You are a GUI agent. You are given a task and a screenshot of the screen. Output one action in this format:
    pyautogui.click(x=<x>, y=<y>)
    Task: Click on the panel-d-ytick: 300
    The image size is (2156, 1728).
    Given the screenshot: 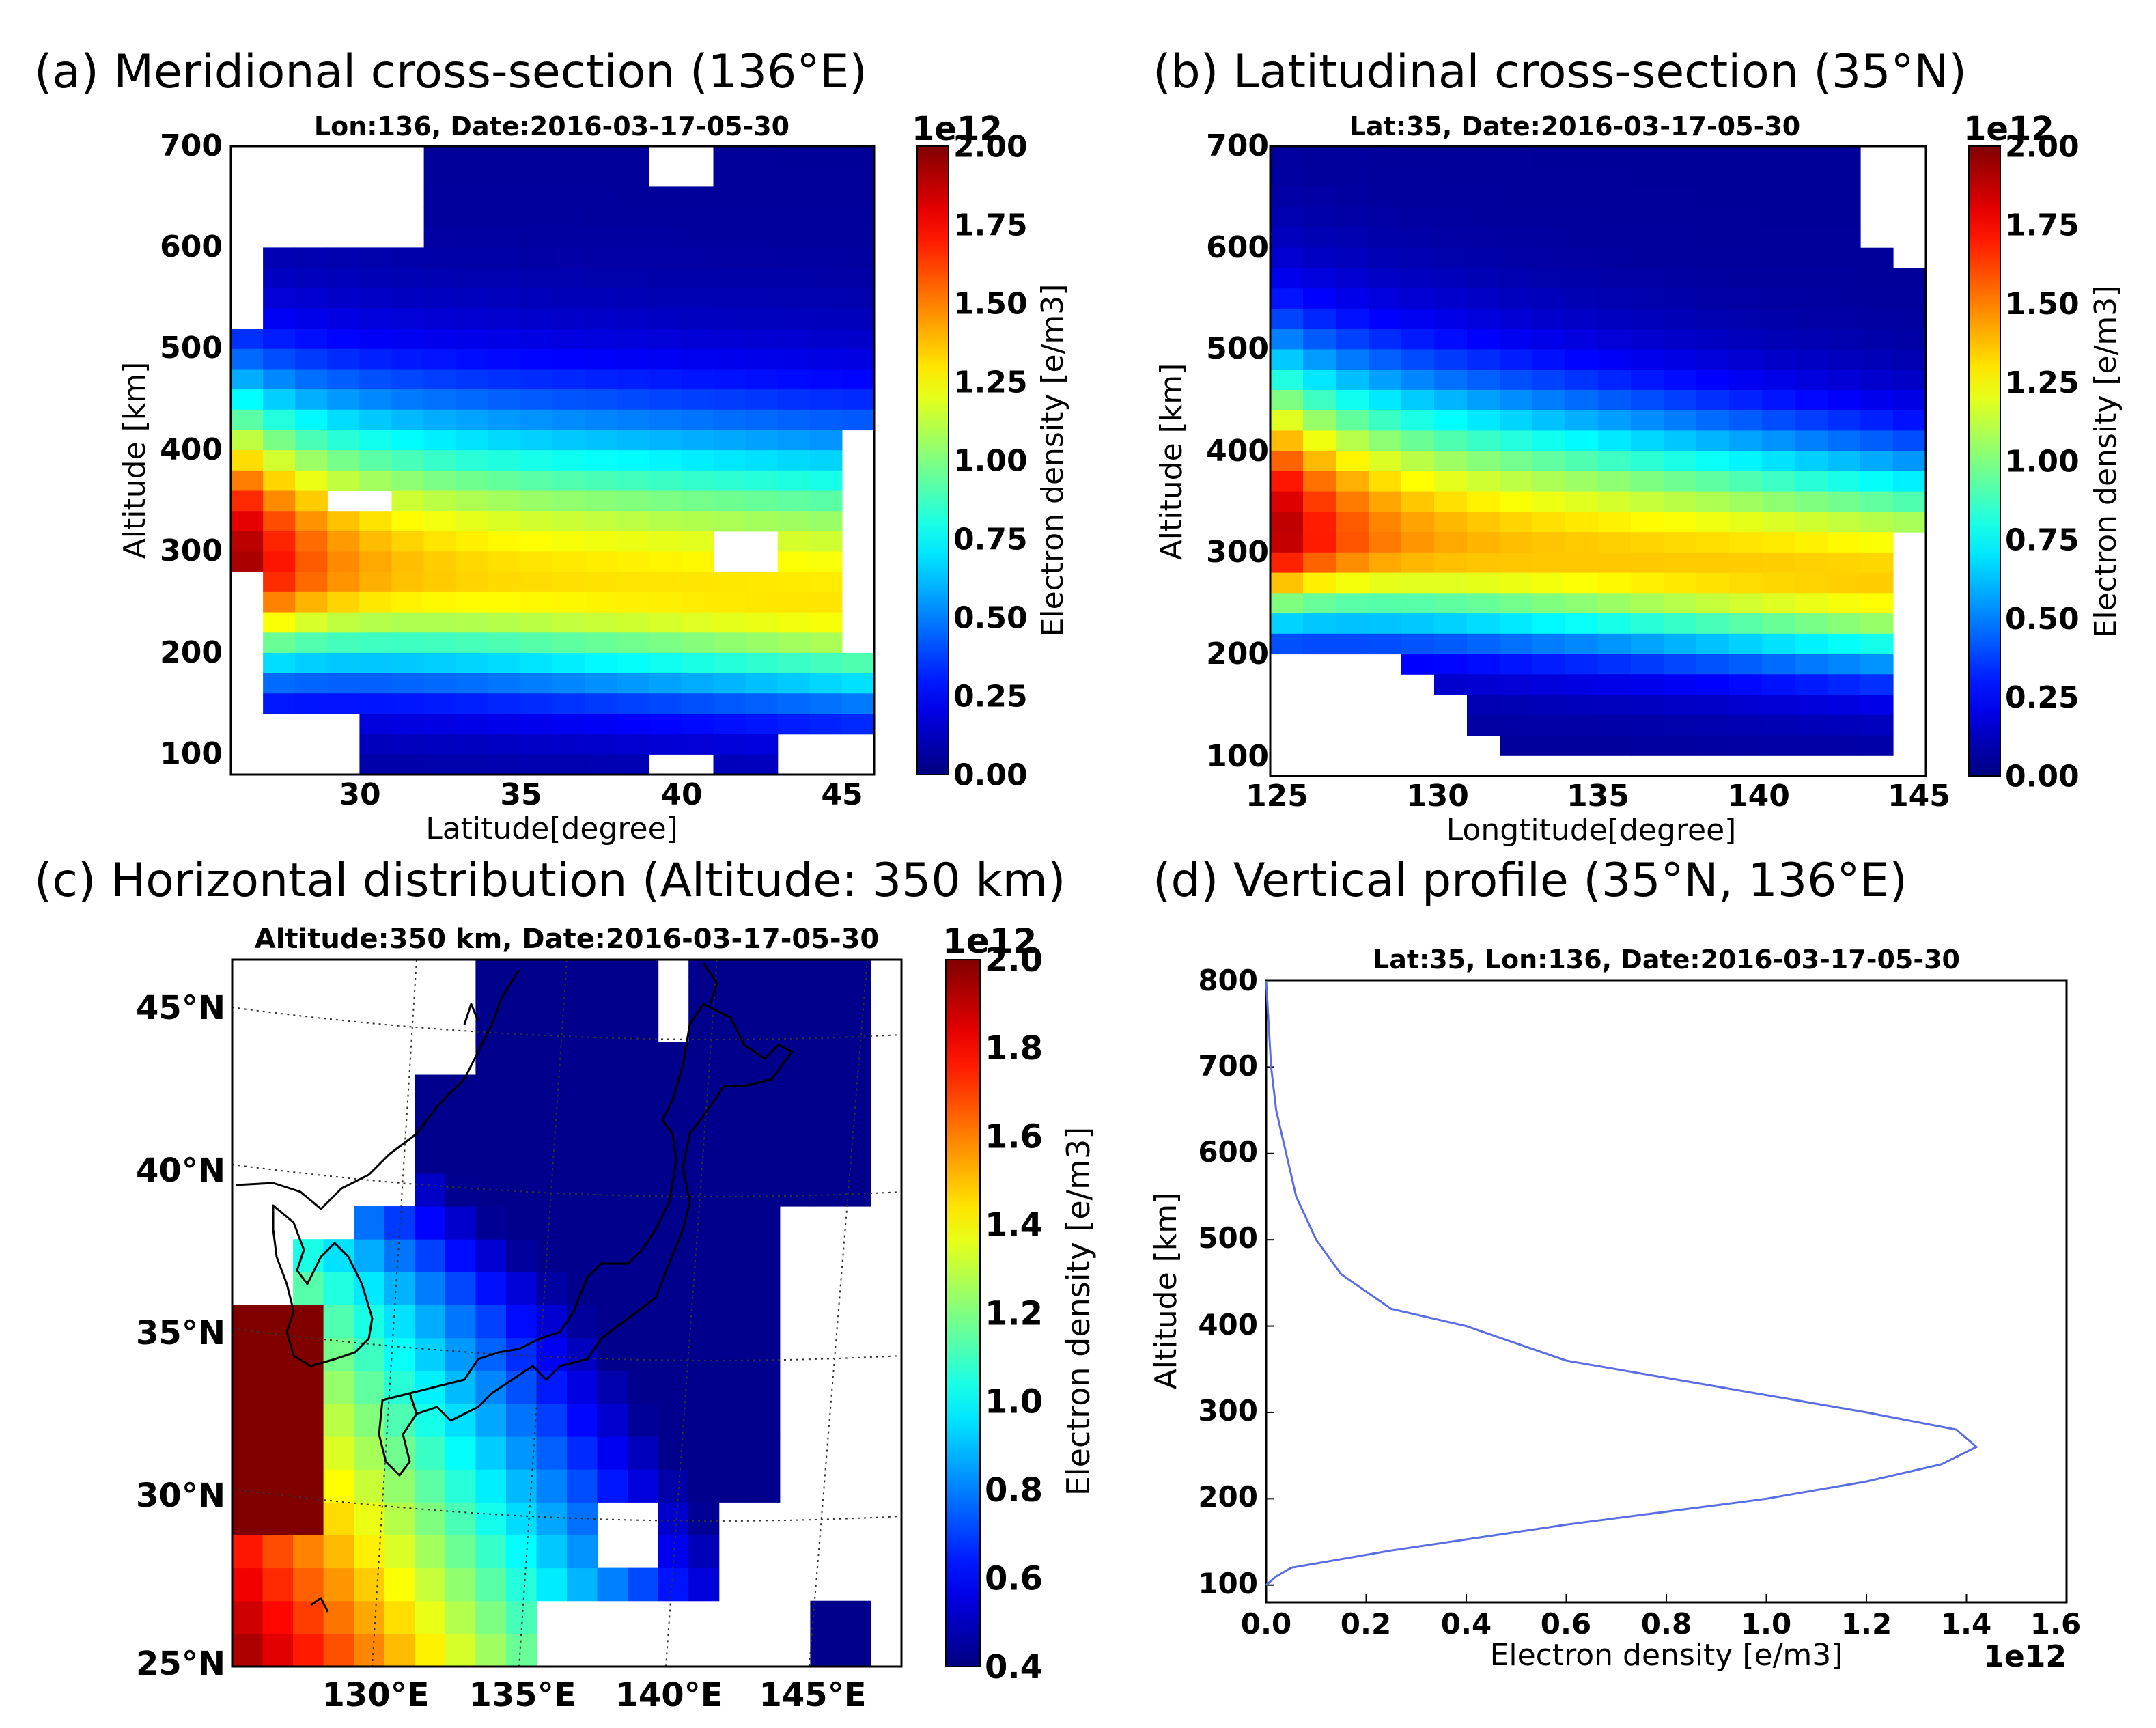 What is the action you would take?
    pyautogui.click(x=1228, y=1410)
    